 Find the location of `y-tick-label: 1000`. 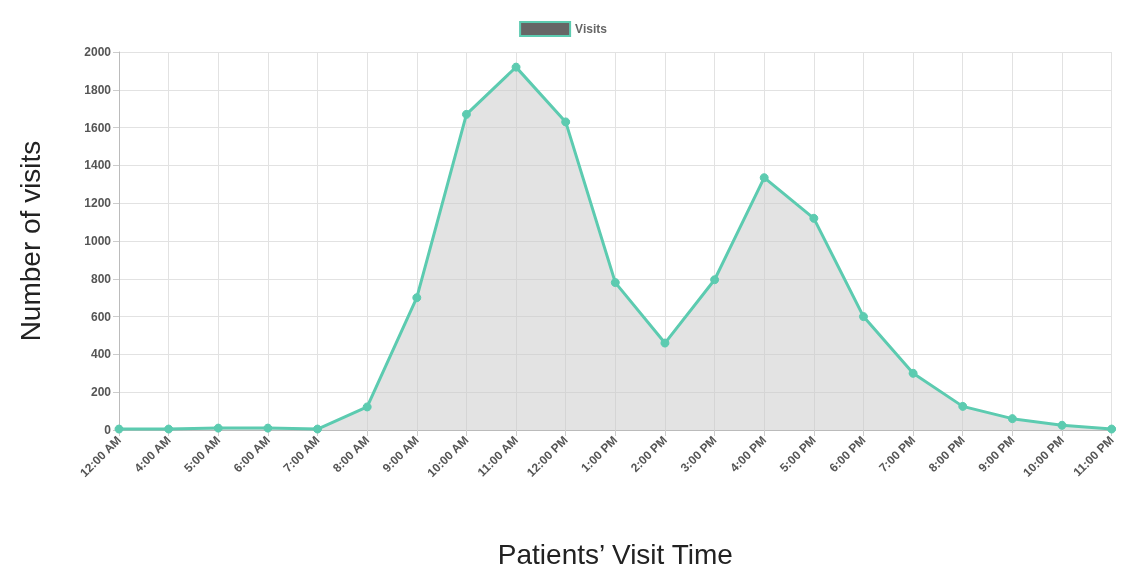

y-tick-label: 1000 is located at coordinates (98, 241).